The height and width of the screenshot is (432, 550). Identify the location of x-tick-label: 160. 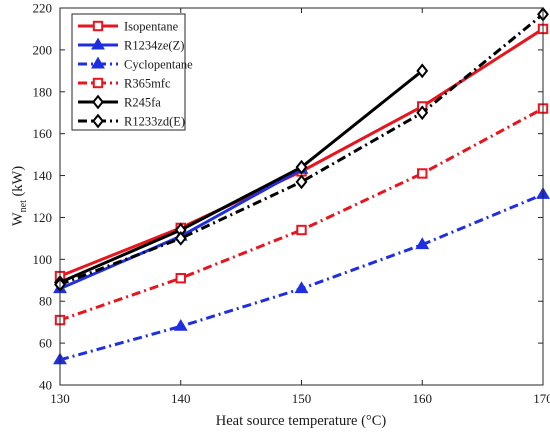
(423, 398).